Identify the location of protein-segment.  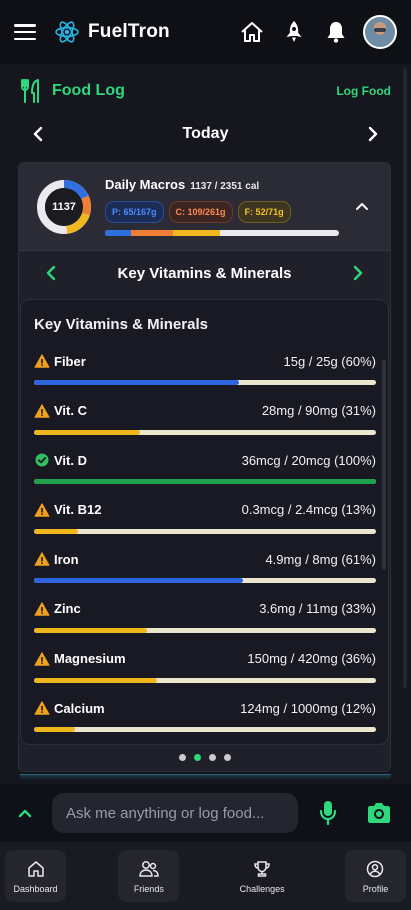
(118, 233).